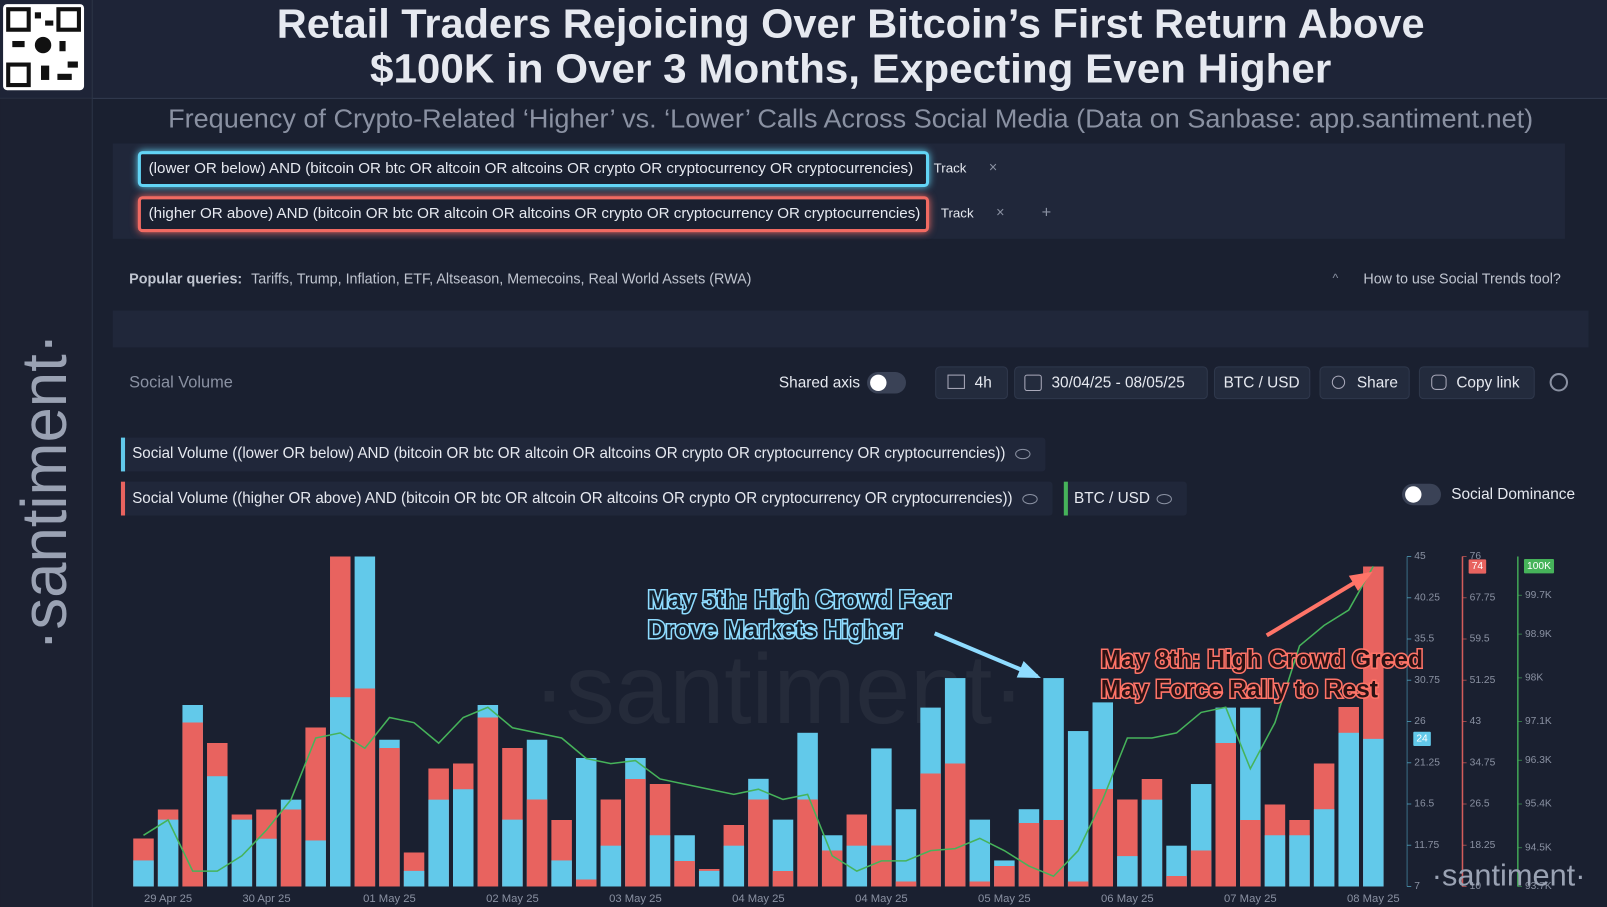  I want to click on x-tick-label: 05 May 25, so click(1004, 899).